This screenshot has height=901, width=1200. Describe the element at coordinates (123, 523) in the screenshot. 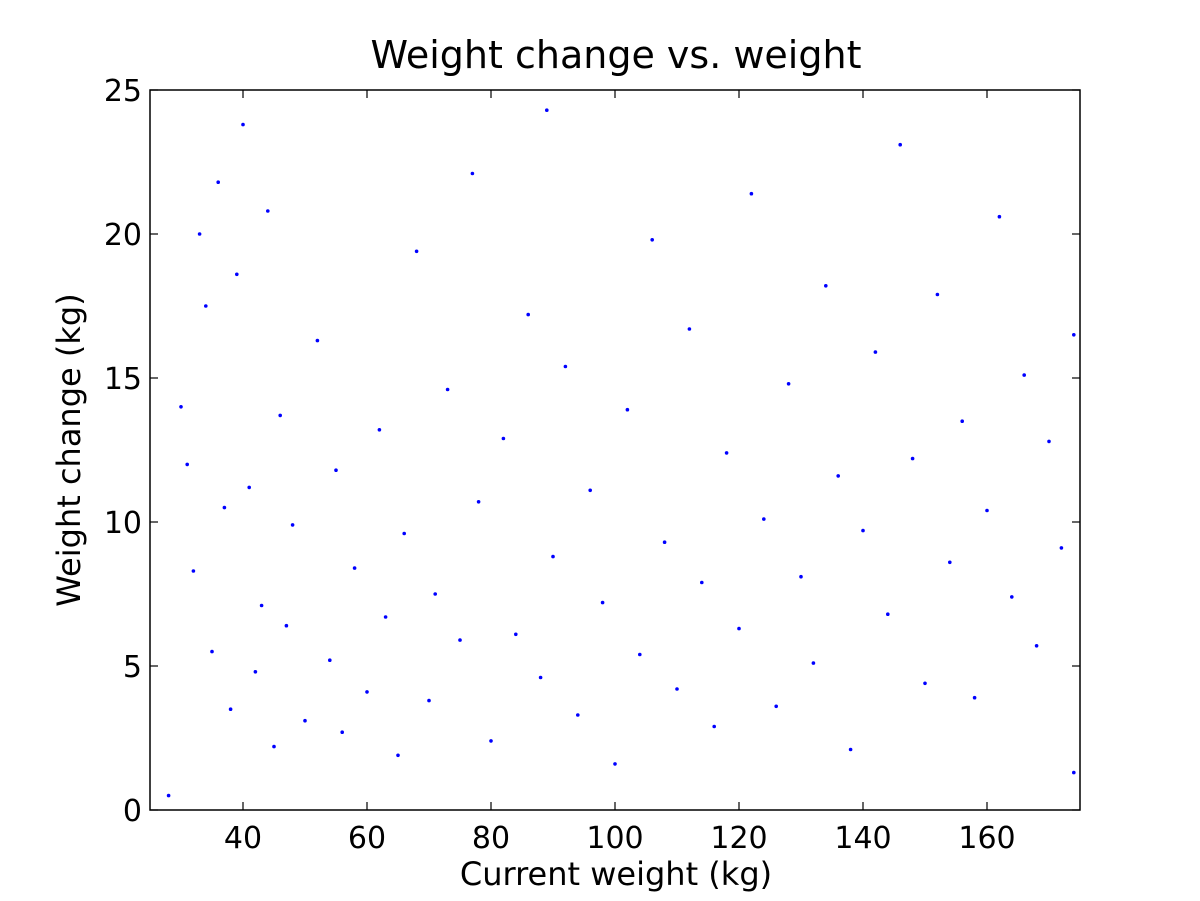

I see `y-tick-label: 10` at that location.